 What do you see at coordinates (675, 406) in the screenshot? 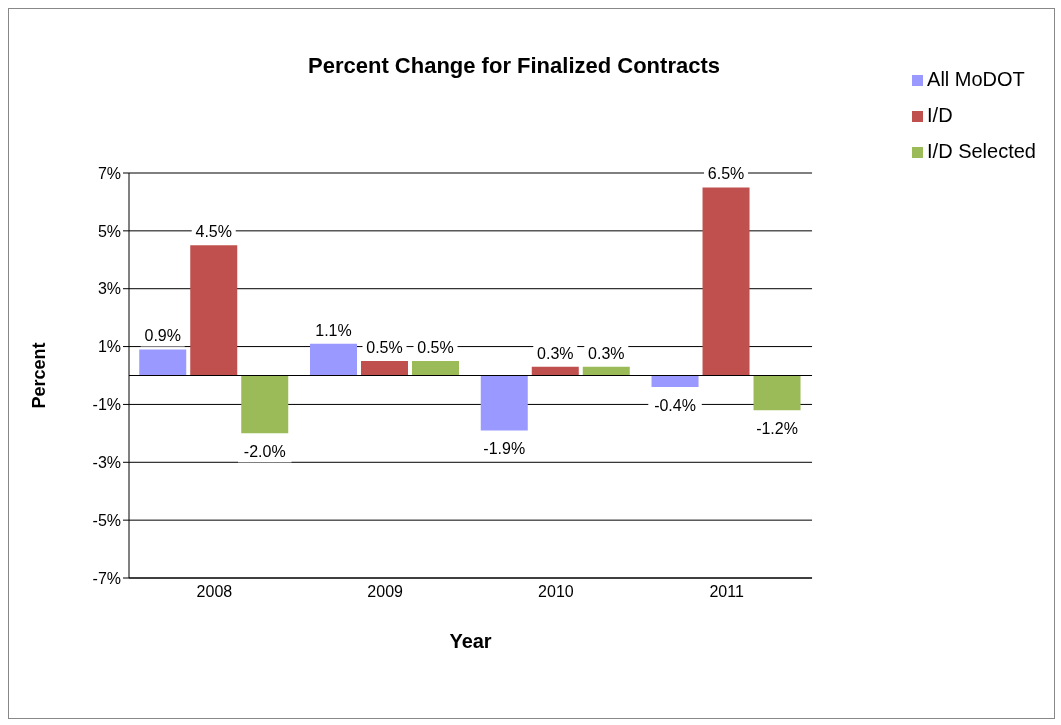
I see `data-label: -0.4%` at bounding box center [675, 406].